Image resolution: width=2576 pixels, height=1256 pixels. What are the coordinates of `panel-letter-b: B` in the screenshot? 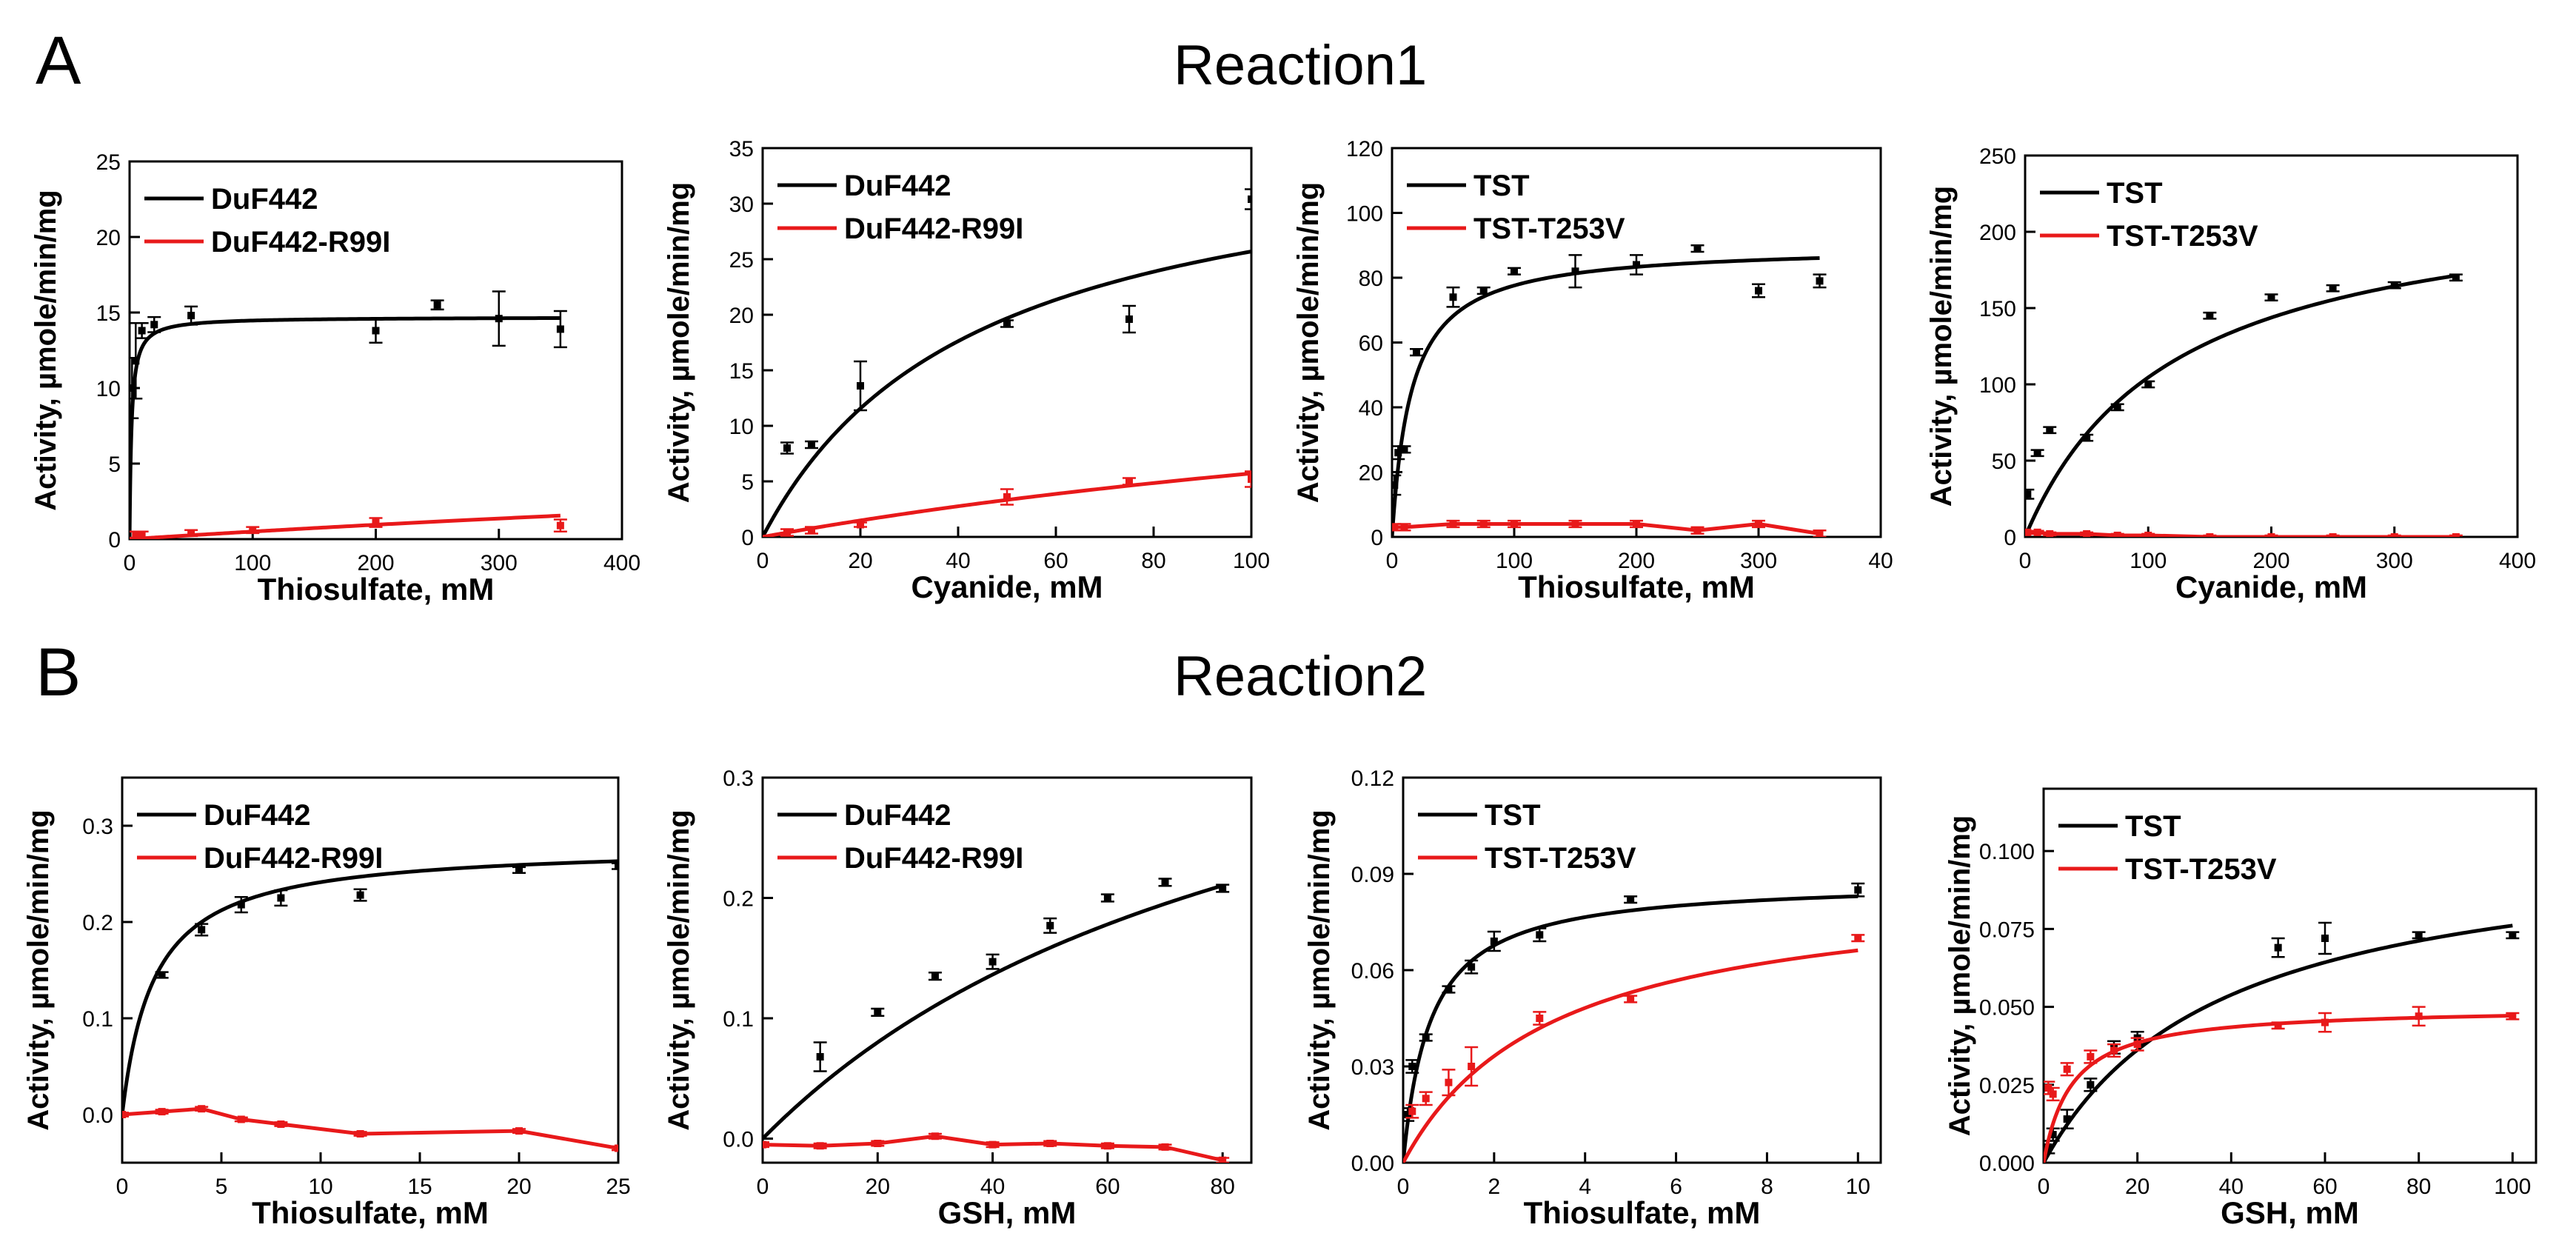 It's located at (58, 672).